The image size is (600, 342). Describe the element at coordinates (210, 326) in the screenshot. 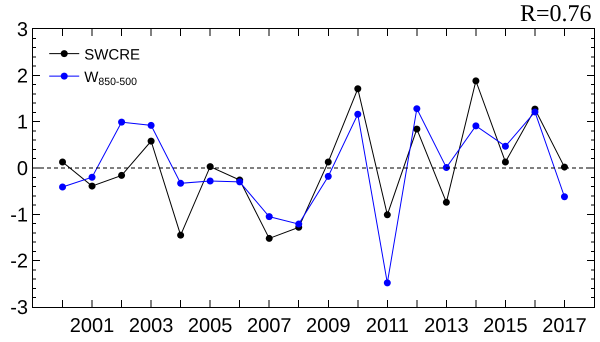

I see `x-tick-label: 2005` at that location.